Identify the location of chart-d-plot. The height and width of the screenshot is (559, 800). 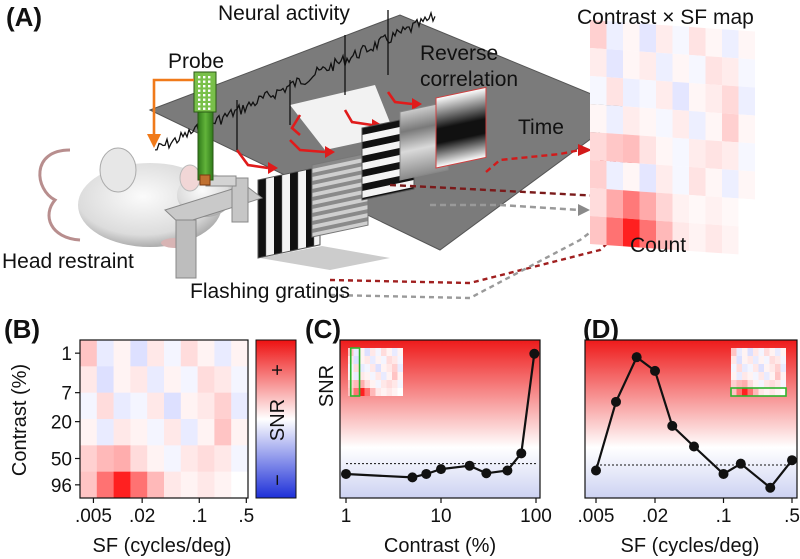
(694, 422).